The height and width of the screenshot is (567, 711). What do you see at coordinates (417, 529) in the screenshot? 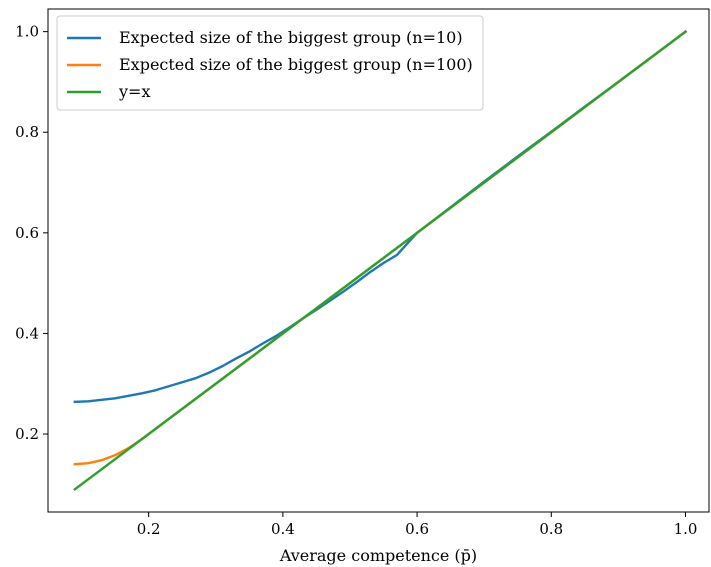
I see `x-tick-label: 0.6` at bounding box center [417, 529].